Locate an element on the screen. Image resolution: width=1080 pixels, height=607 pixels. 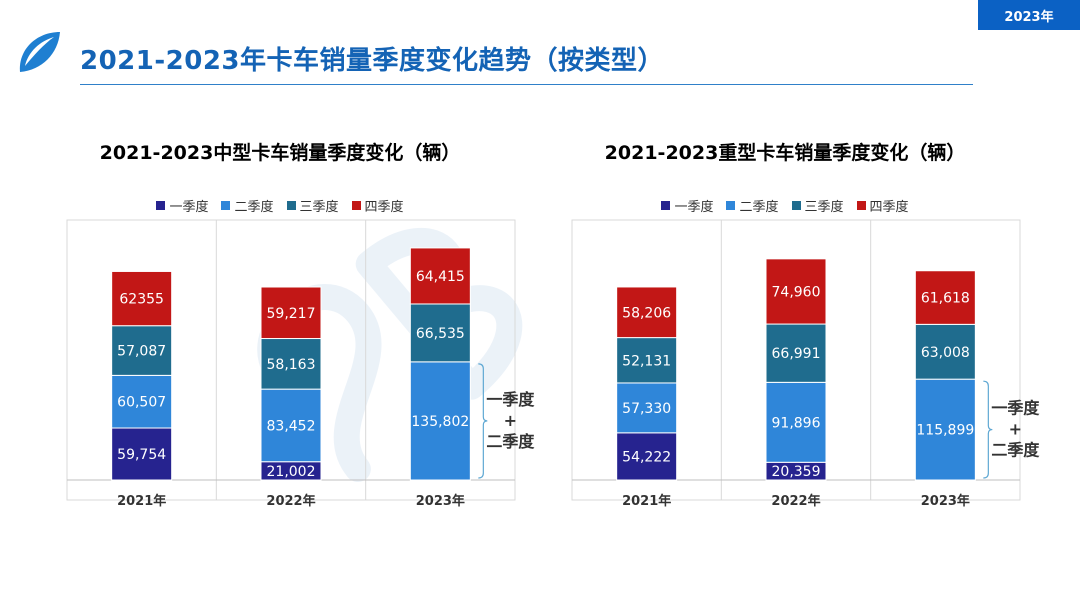
data-label: 60,507 is located at coordinates (141, 403).